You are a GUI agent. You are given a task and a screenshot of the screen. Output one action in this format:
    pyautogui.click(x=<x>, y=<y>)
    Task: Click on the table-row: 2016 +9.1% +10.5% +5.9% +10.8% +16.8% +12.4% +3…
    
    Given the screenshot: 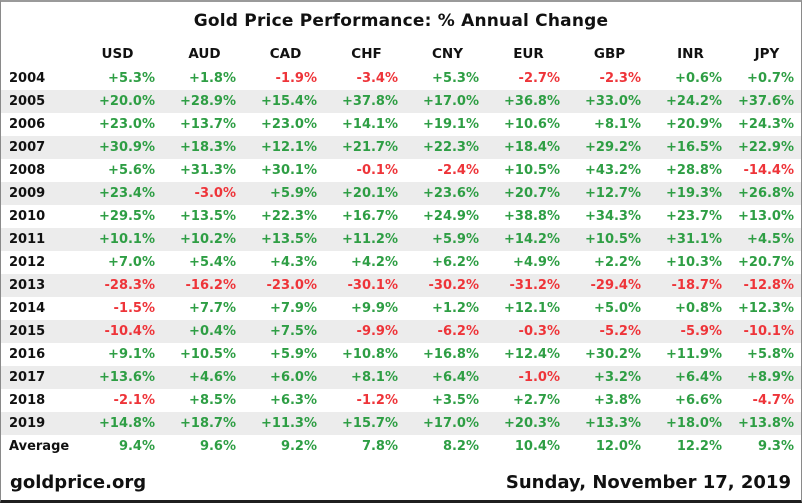 What is the action you would take?
    pyautogui.click(x=401, y=354)
    